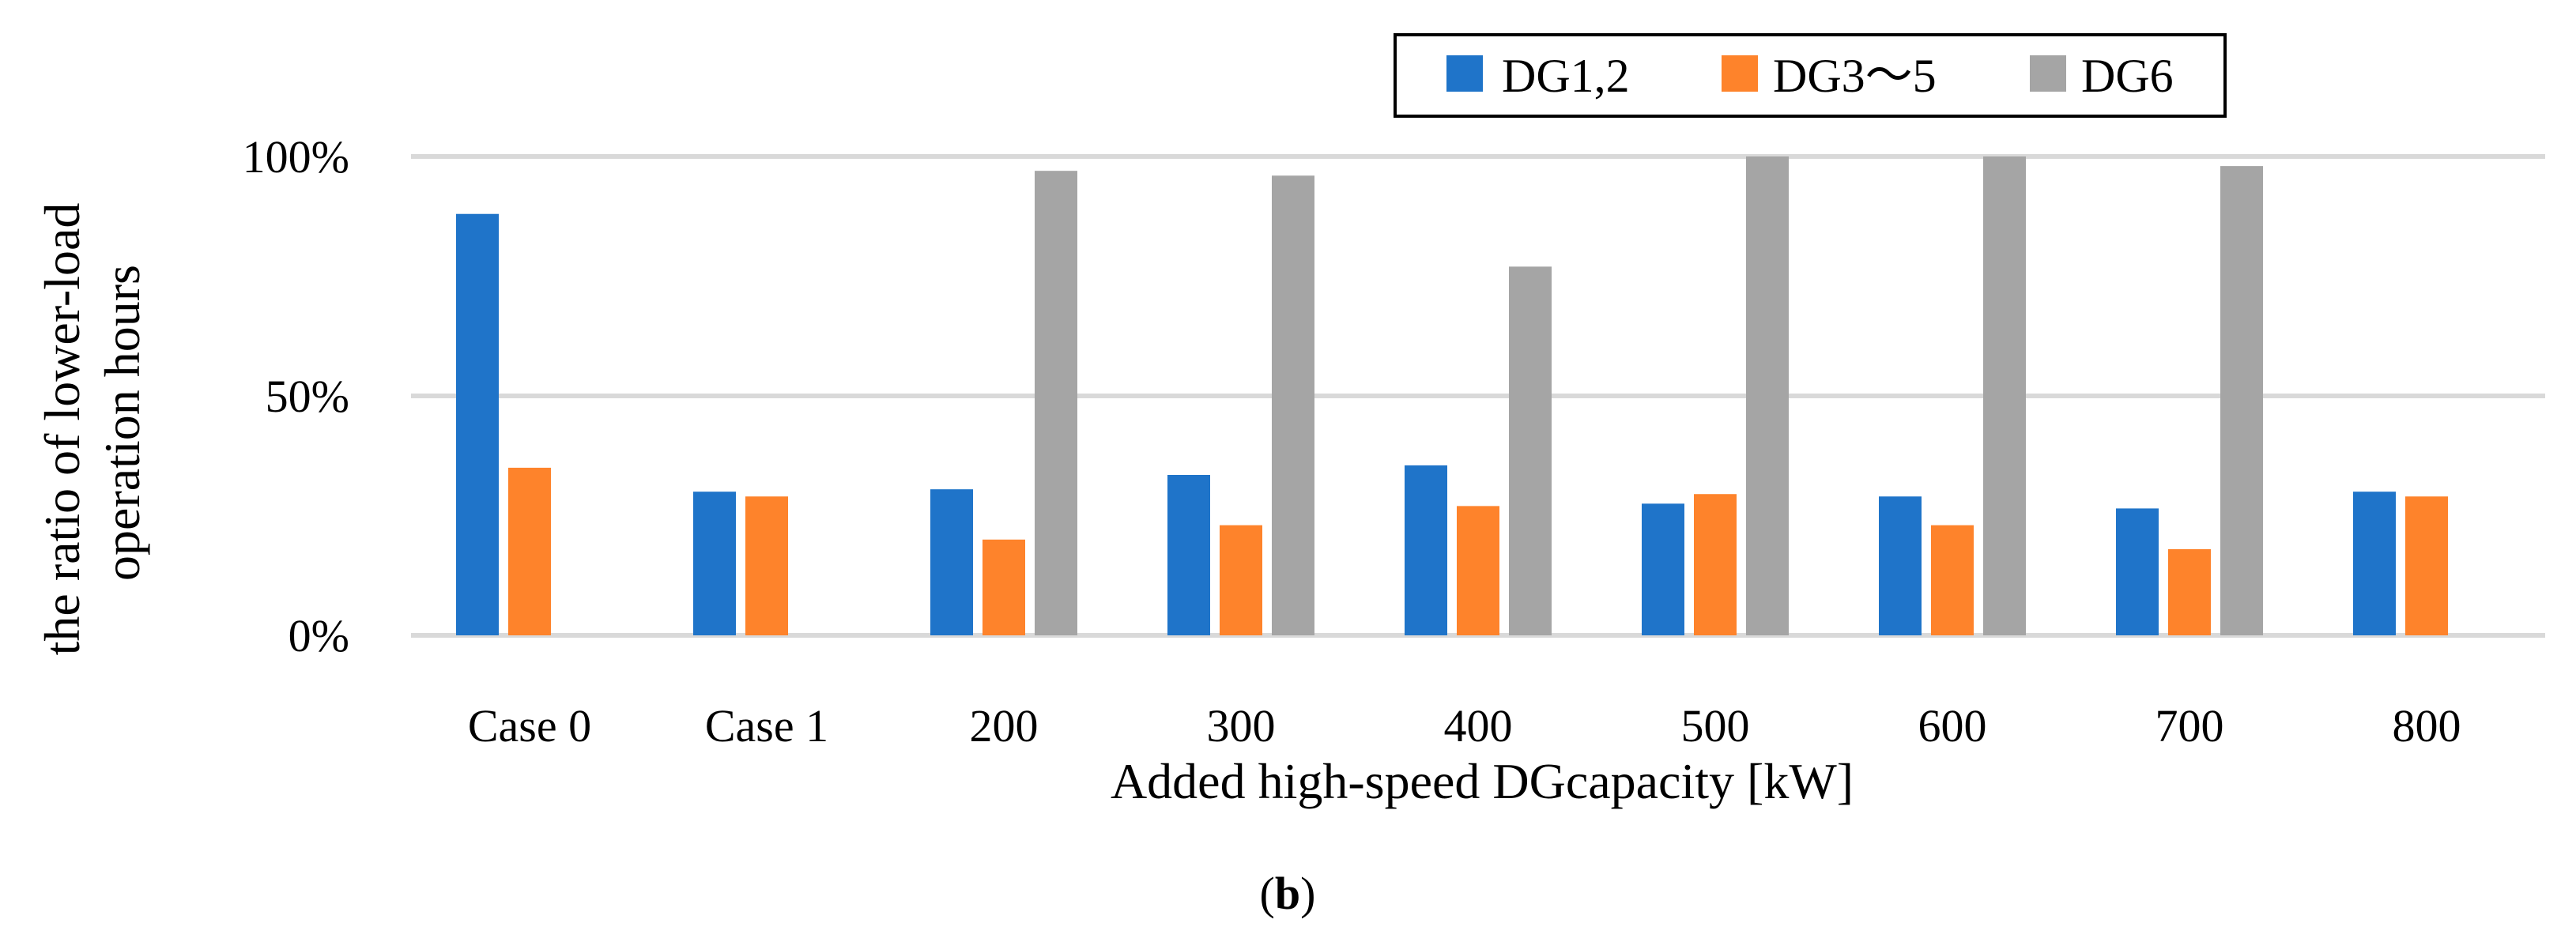 The image size is (2576, 938). I want to click on x-tick-labels: Case 0 Case 1 200 300 400 500 600 700 800, so click(1464, 726).